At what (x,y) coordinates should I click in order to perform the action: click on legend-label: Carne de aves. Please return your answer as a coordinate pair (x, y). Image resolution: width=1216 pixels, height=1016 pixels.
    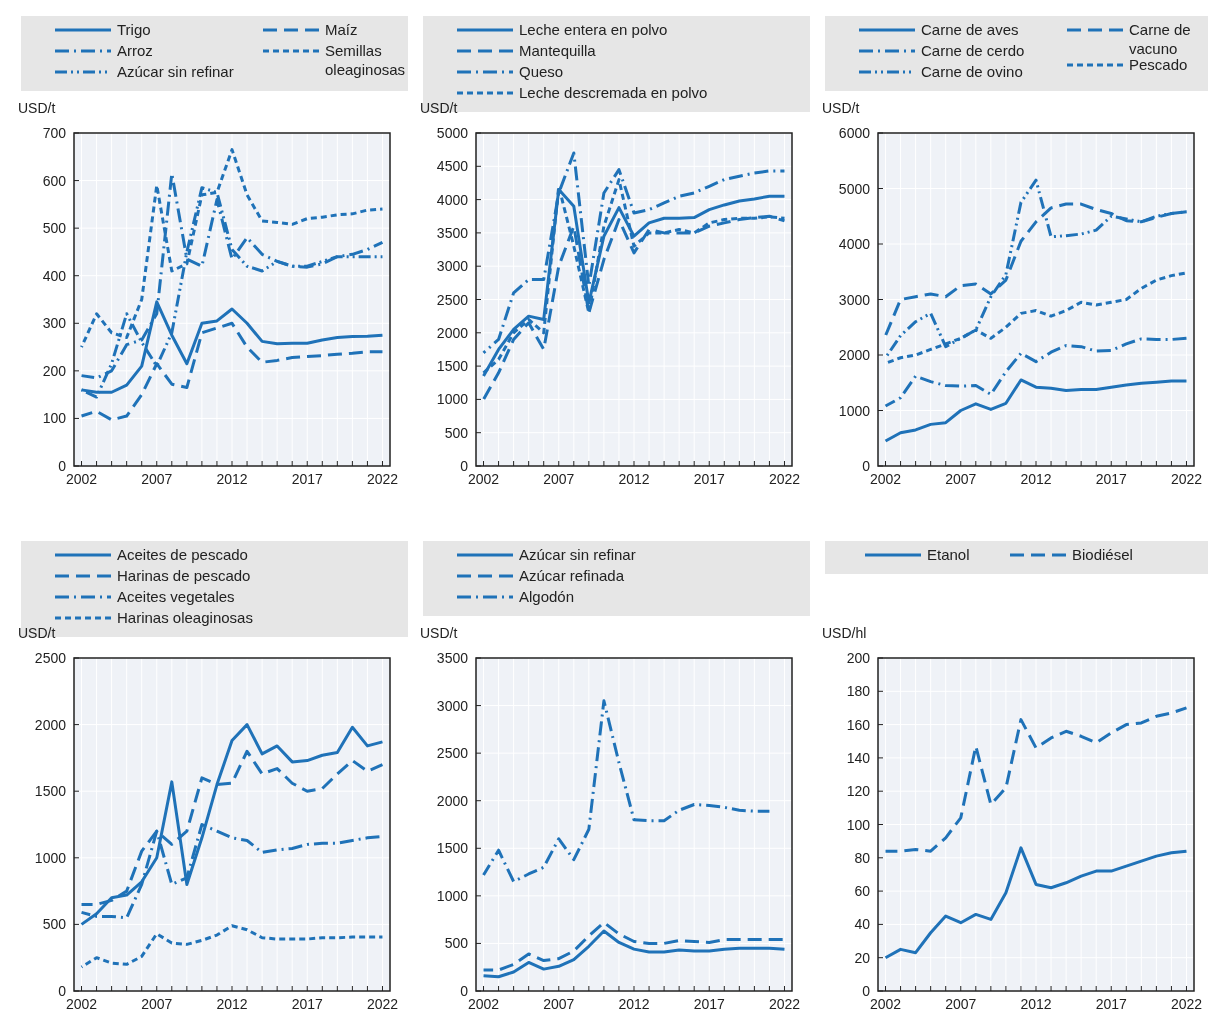
    Looking at the image, I should click on (970, 29).